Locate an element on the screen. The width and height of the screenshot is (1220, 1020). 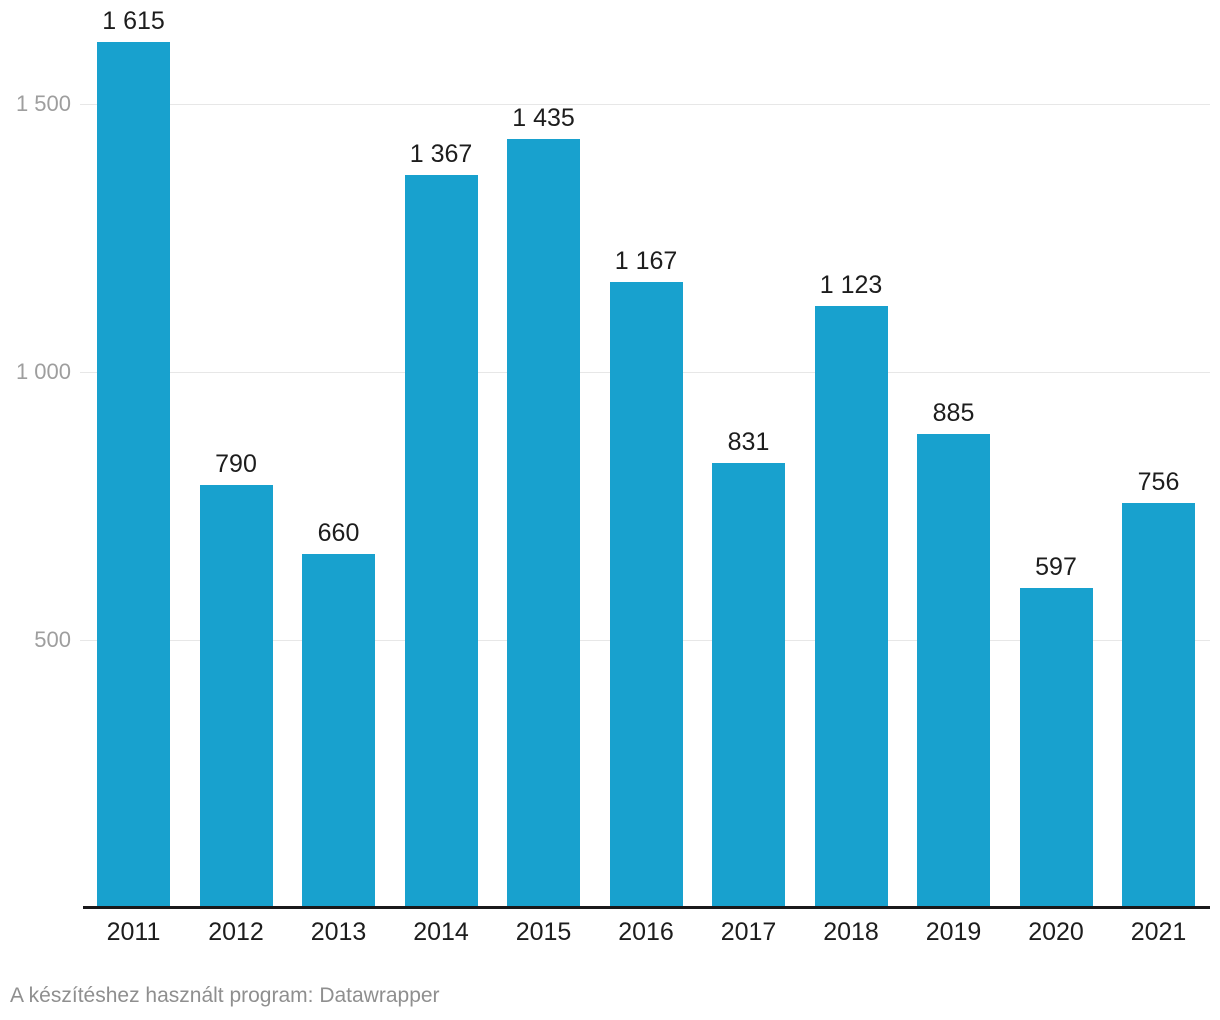
x-tick-label-2016: 2016 is located at coordinates (646, 932).